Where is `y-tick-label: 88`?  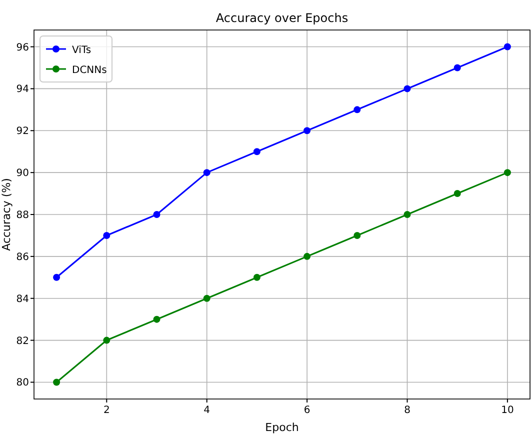 y-tick-label: 88 is located at coordinates (22, 215).